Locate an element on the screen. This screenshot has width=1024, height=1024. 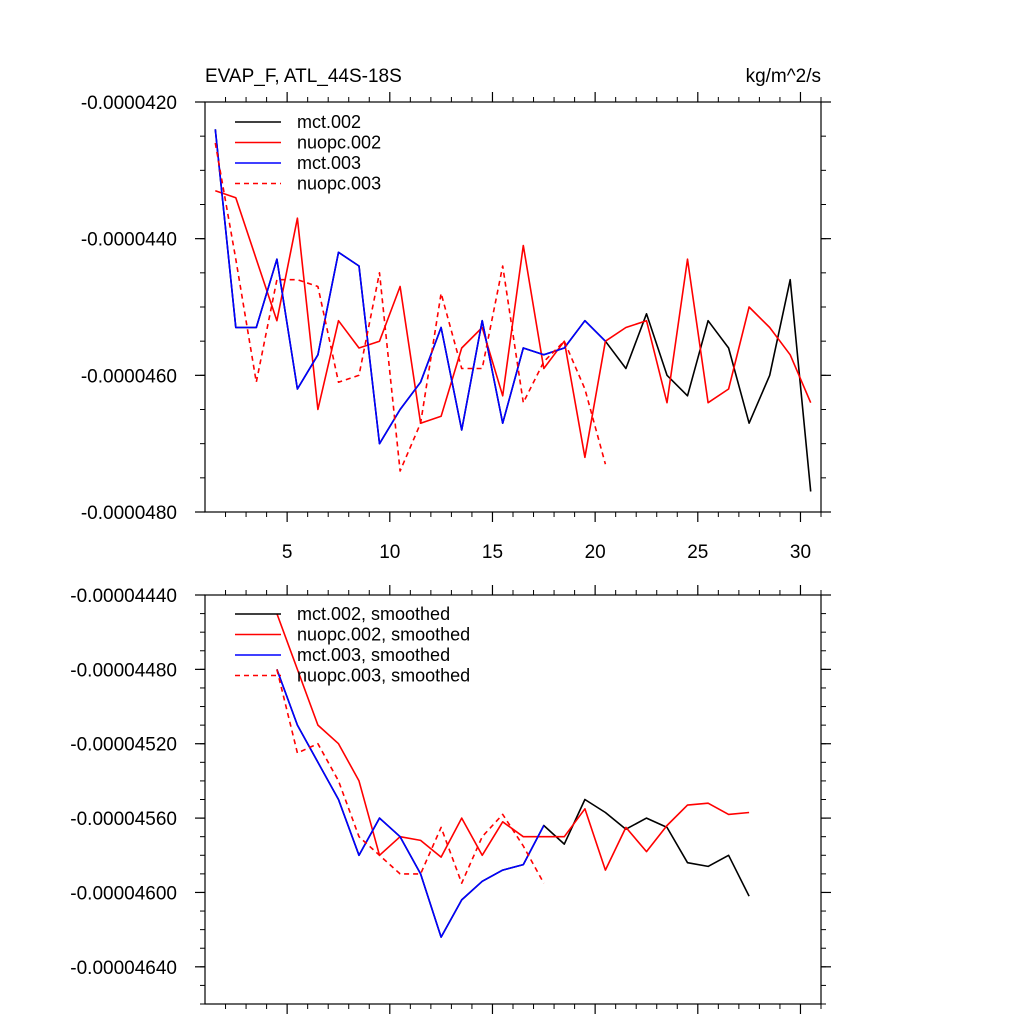
series-line-mct-003-smoothed is located at coordinates (410, 803).